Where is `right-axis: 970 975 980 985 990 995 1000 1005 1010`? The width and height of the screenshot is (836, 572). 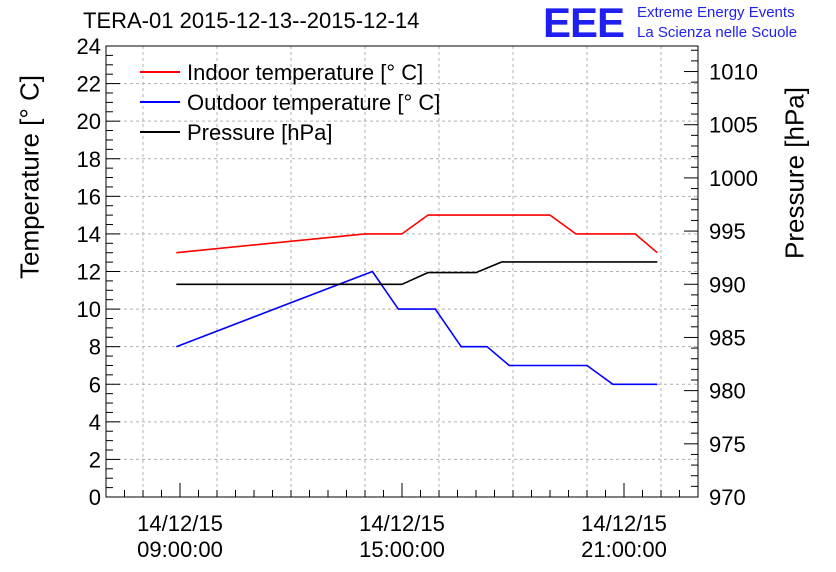
right-axis: 970 975 980 985 990 995 1000 1005 1010 is located at coordinates (721, 279).